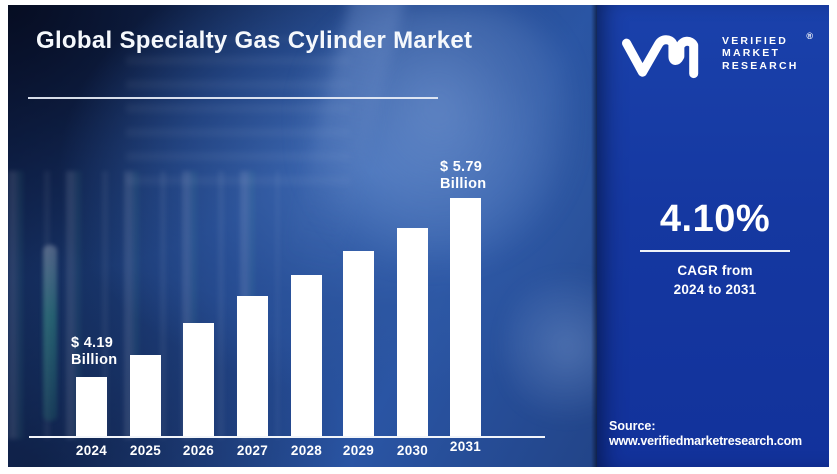 The width and height of the screenshot is (837, 474). What do you see at coordinates (306, 355) in the screenshot?
I see `bar-2028` at bounding box center [306, 355].